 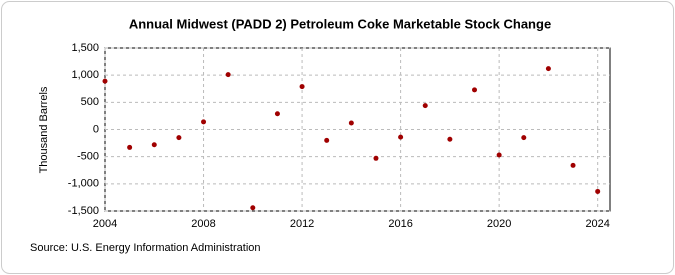 What do you see at coordinates (597, 224) in the screenshot?
I see `x-tick-label: 2024` at bounding box center [597, 224].